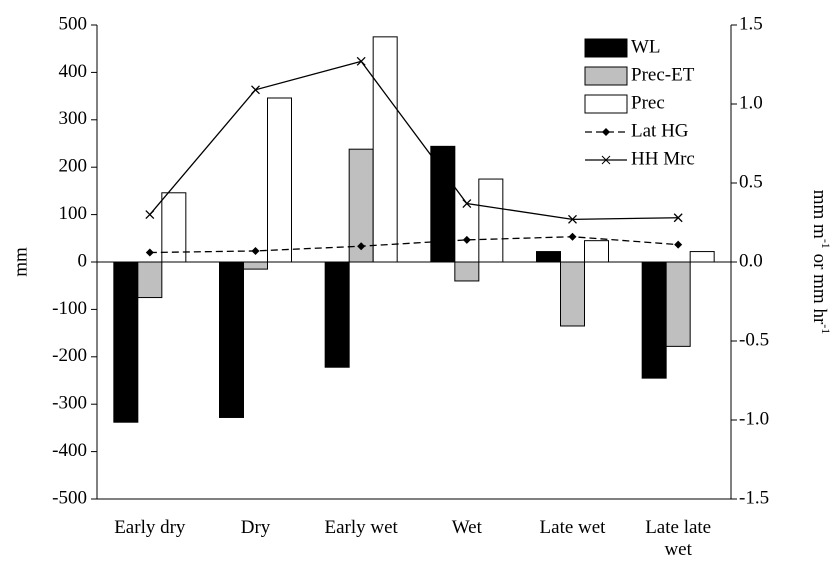 This screenshot has width=837, height=571. I want to click on y2-tick-label: -1.5, so click(754, 497).